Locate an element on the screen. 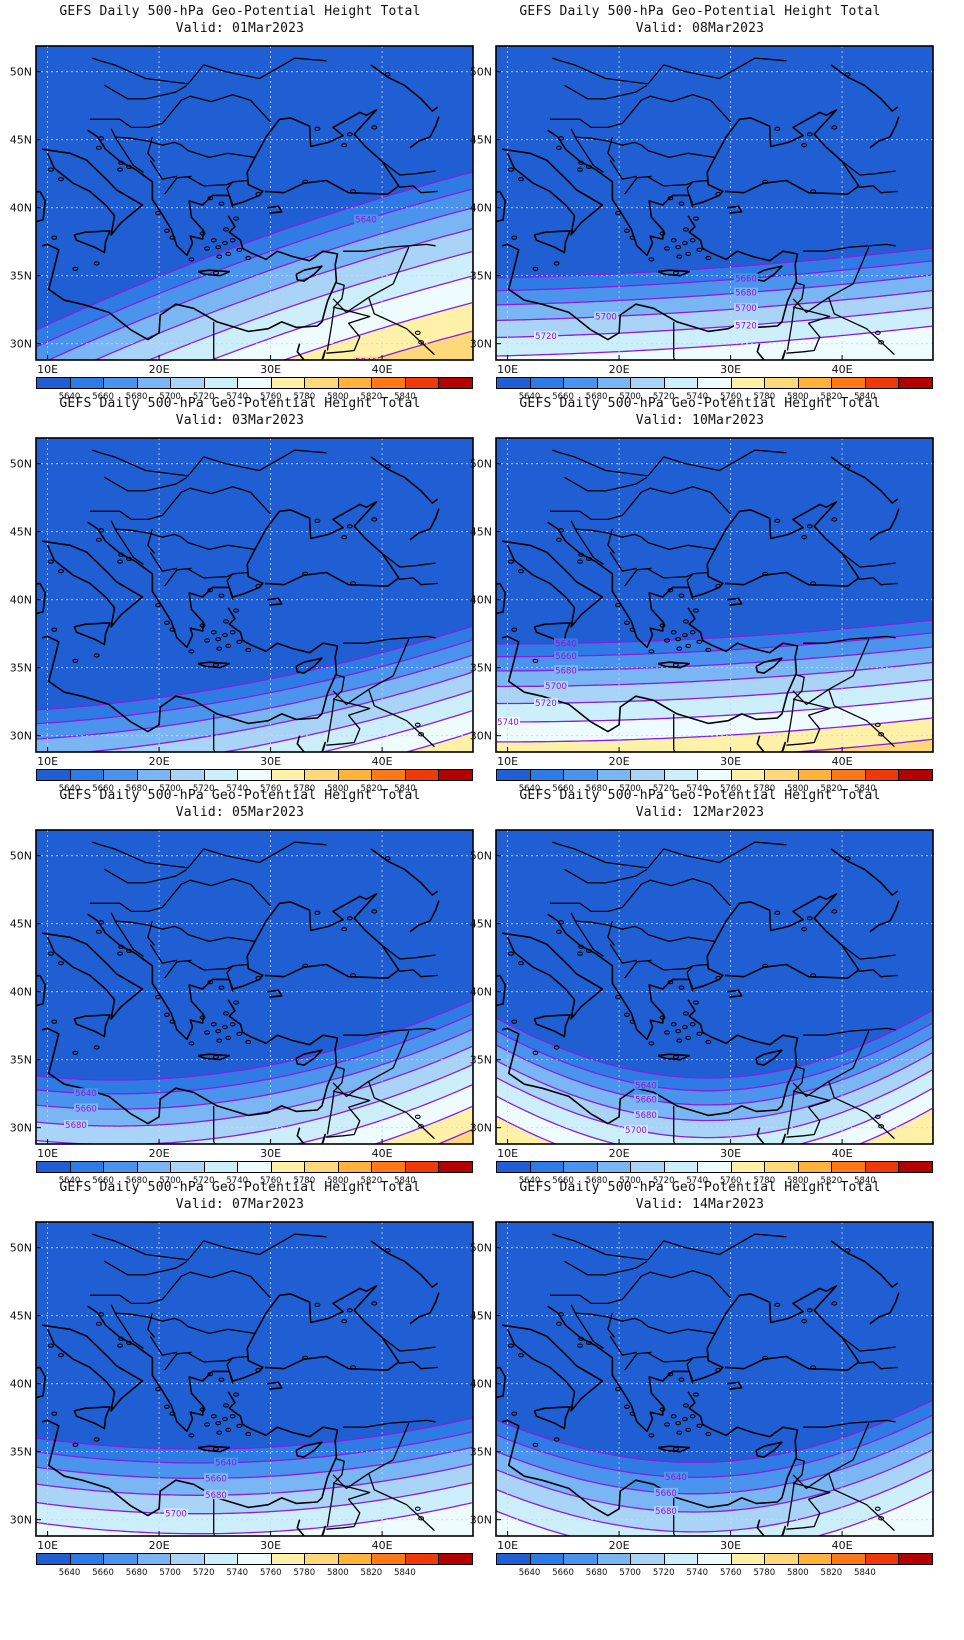 This screenshot has width=964, height=1640. panel-valid-date: Valid: 05Mar2023 is located at coordinates (240, 812).